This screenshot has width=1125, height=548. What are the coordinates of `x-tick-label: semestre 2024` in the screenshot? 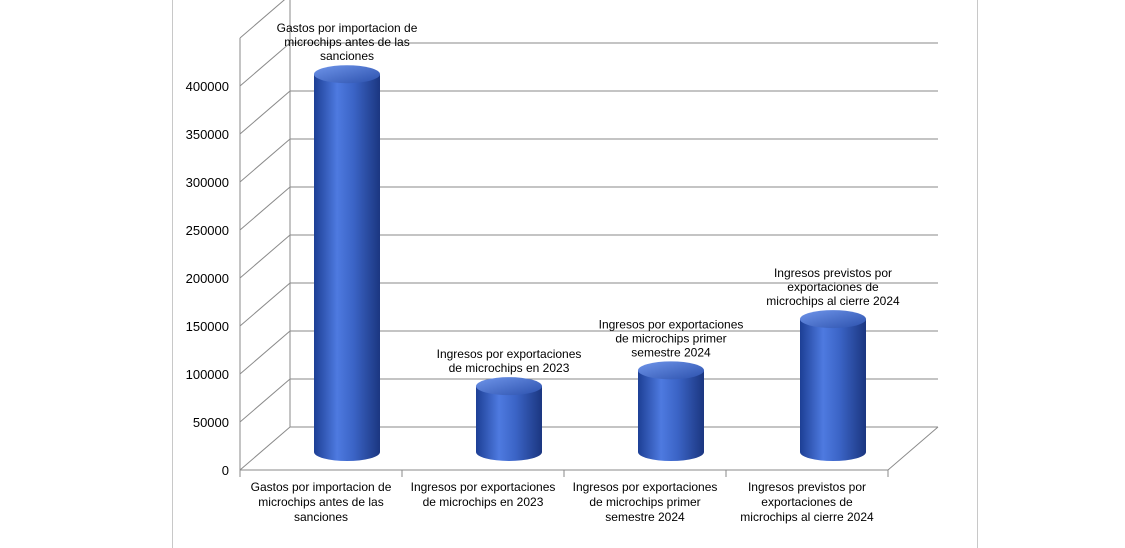 It's located at (645, 517).